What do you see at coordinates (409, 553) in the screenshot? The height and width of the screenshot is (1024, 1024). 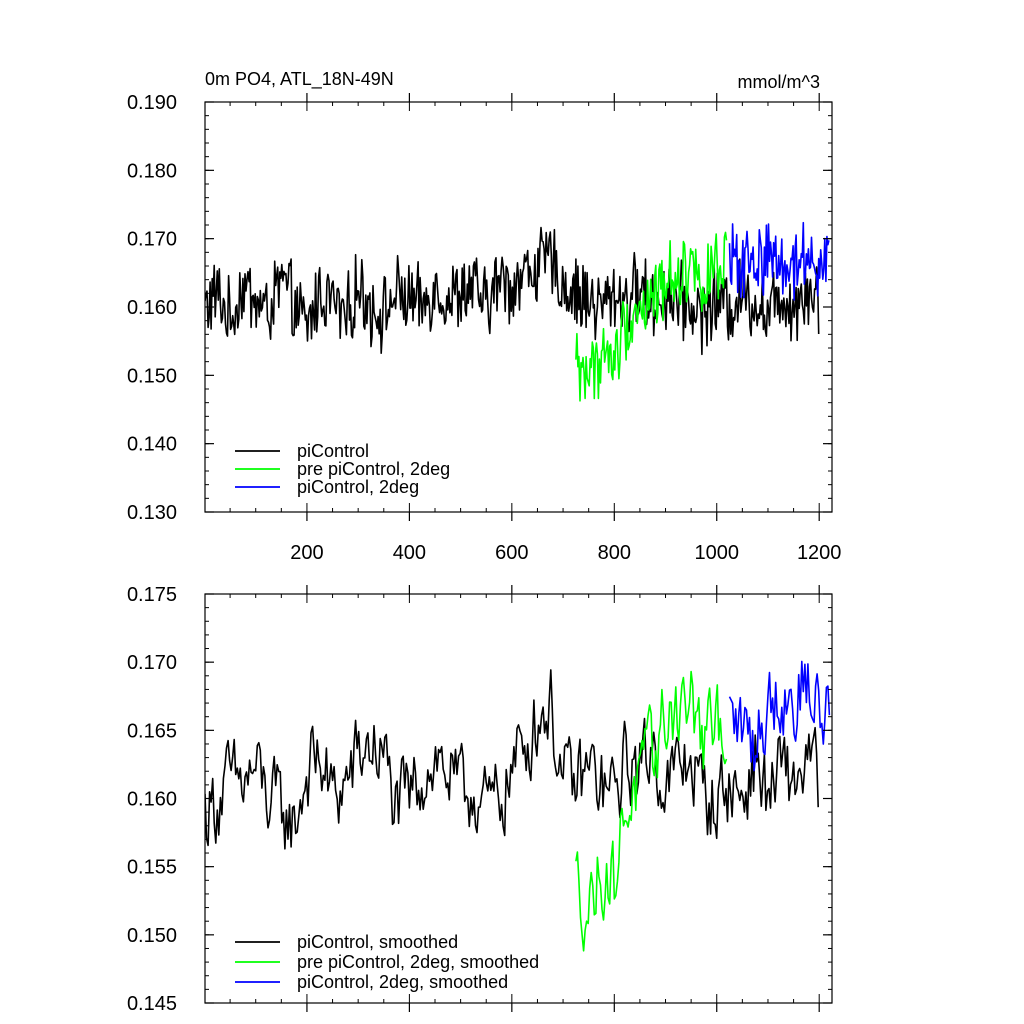 I see `x-tick-label: 400` at bounding box center [409, 553].